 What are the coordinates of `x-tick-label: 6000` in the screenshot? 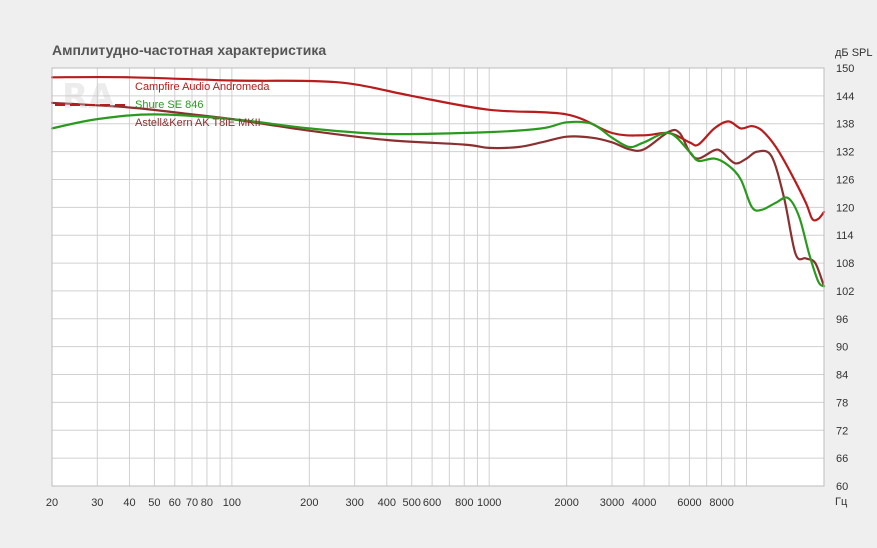 It's located at (689, 503).